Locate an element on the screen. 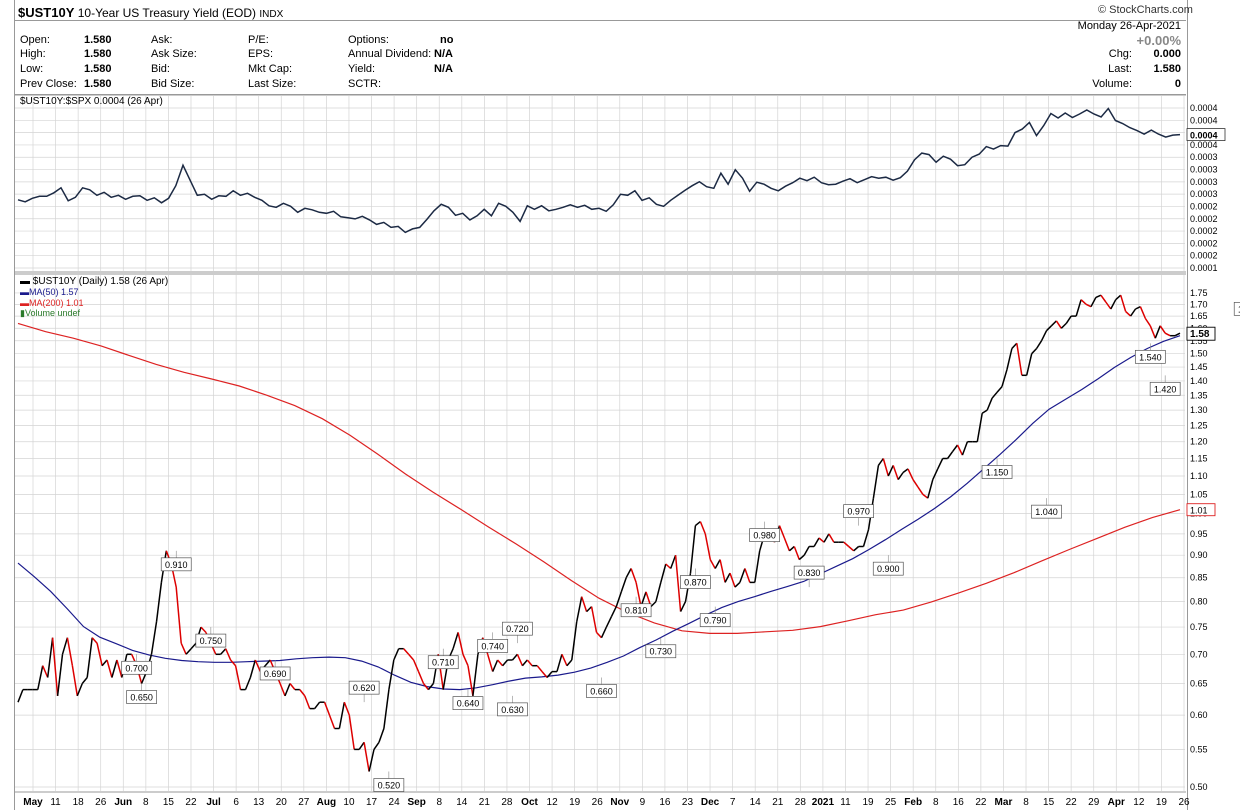 The width and height of the screenshot is (1240, 810). ma200-legend: ▬MA(200) 1.01 is located at coordinates (52, 303).